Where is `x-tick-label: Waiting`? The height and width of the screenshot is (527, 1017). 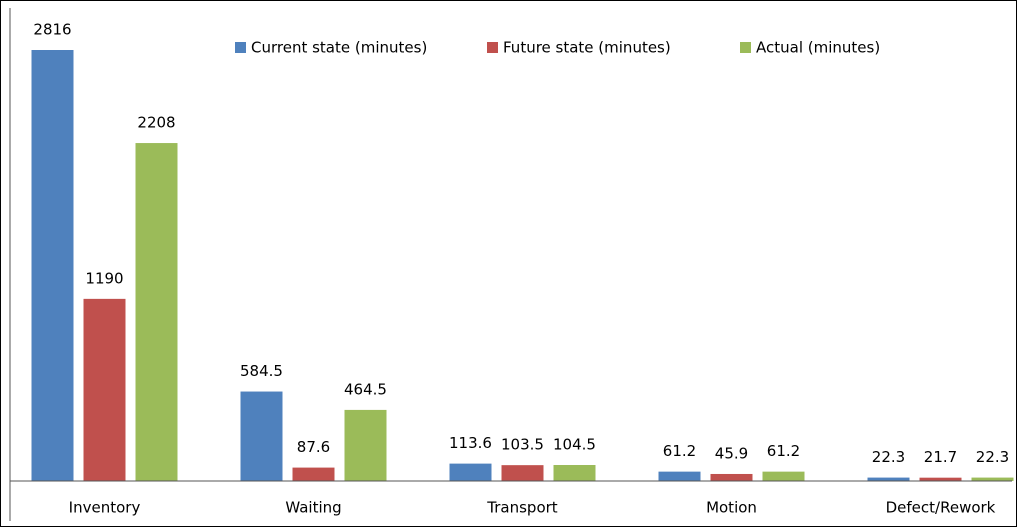 x-tick-label: Waiting is located at coordinates (313, 508).